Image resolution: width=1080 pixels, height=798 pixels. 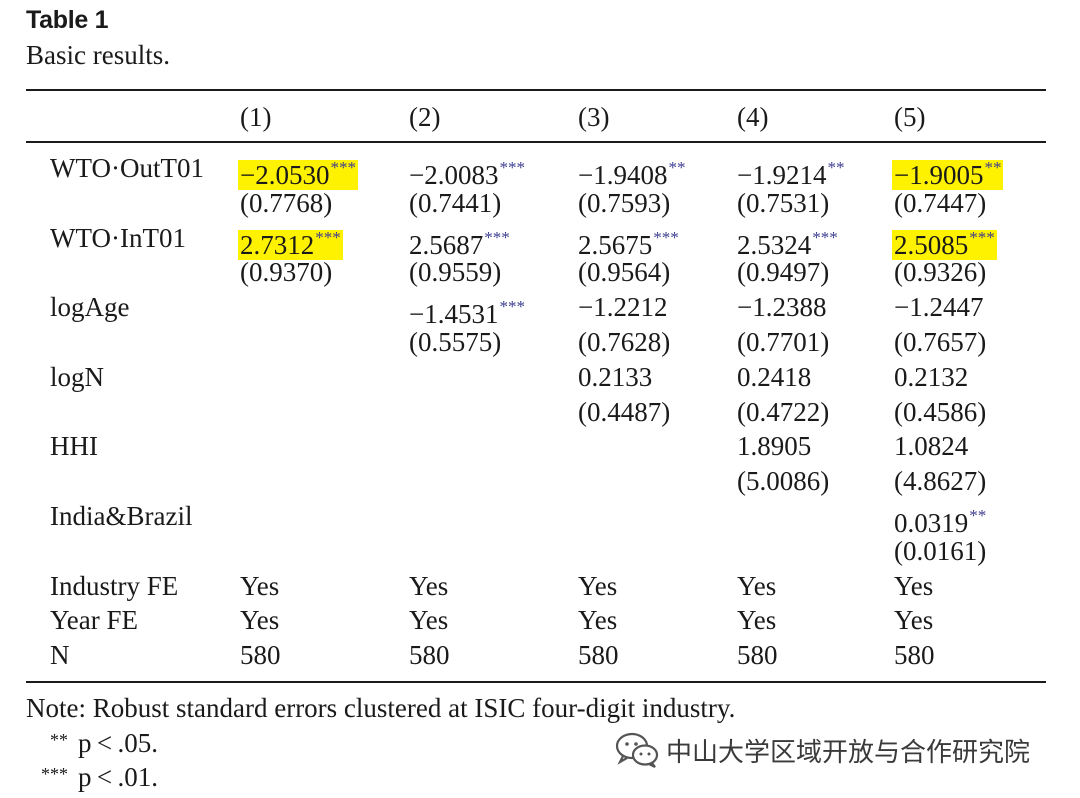 I want to click on coefficient-number: 0.0319, so click(x=931, y=523).